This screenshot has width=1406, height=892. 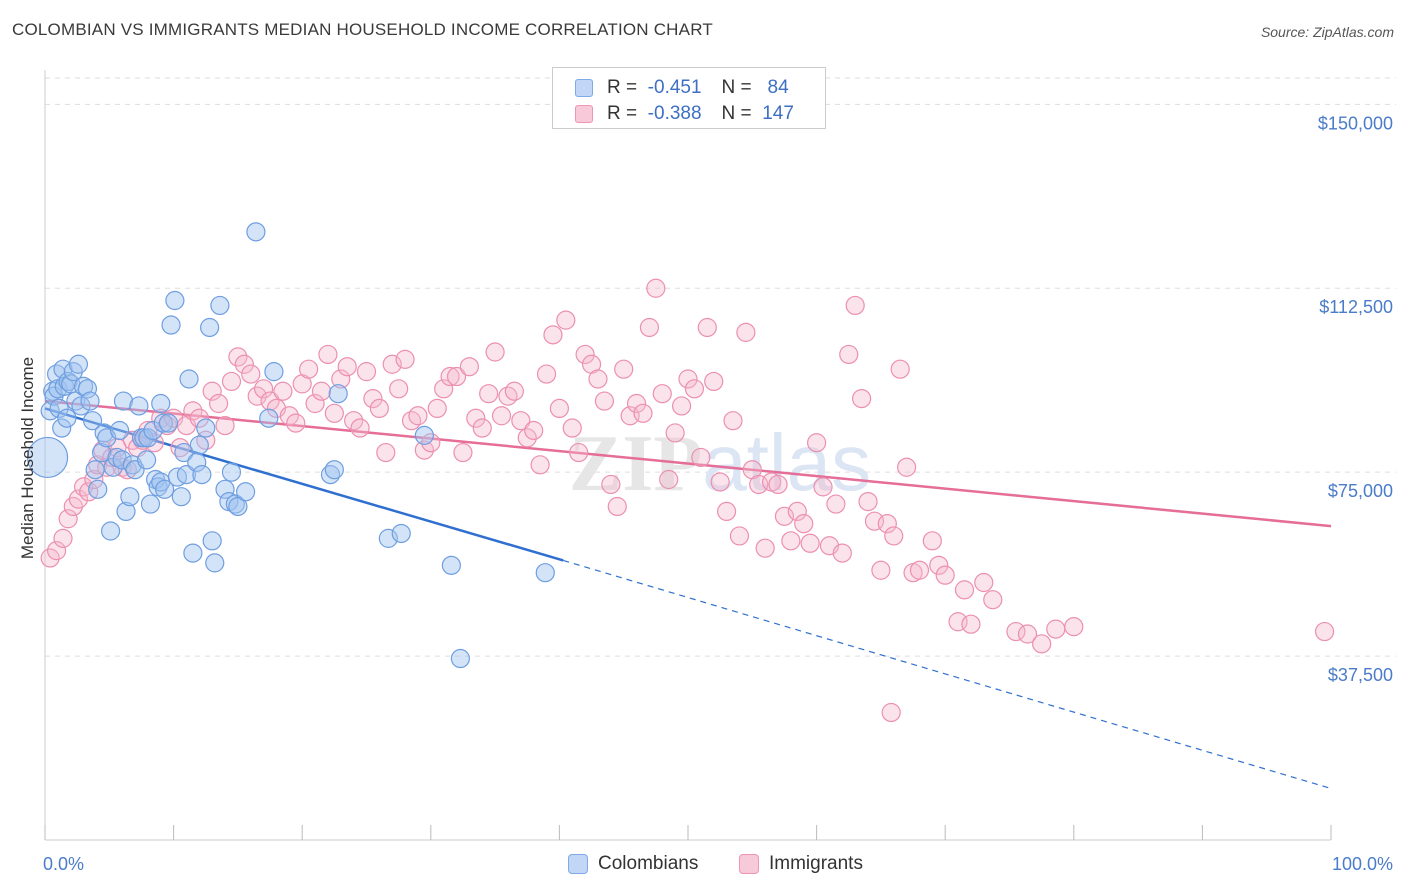 I want to click on immigrants-legend-swatch, so click(x=749, y=864).